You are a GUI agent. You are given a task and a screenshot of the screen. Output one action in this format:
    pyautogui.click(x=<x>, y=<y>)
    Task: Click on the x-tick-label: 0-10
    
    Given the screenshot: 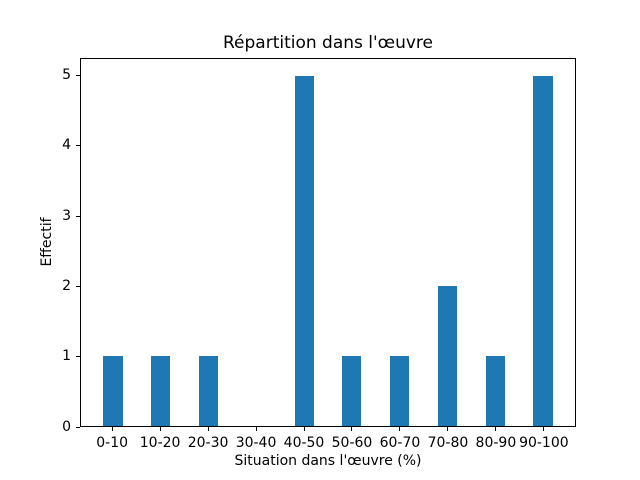 What is the action you would take?
    pyautogui.click(x=112, y=443)
    